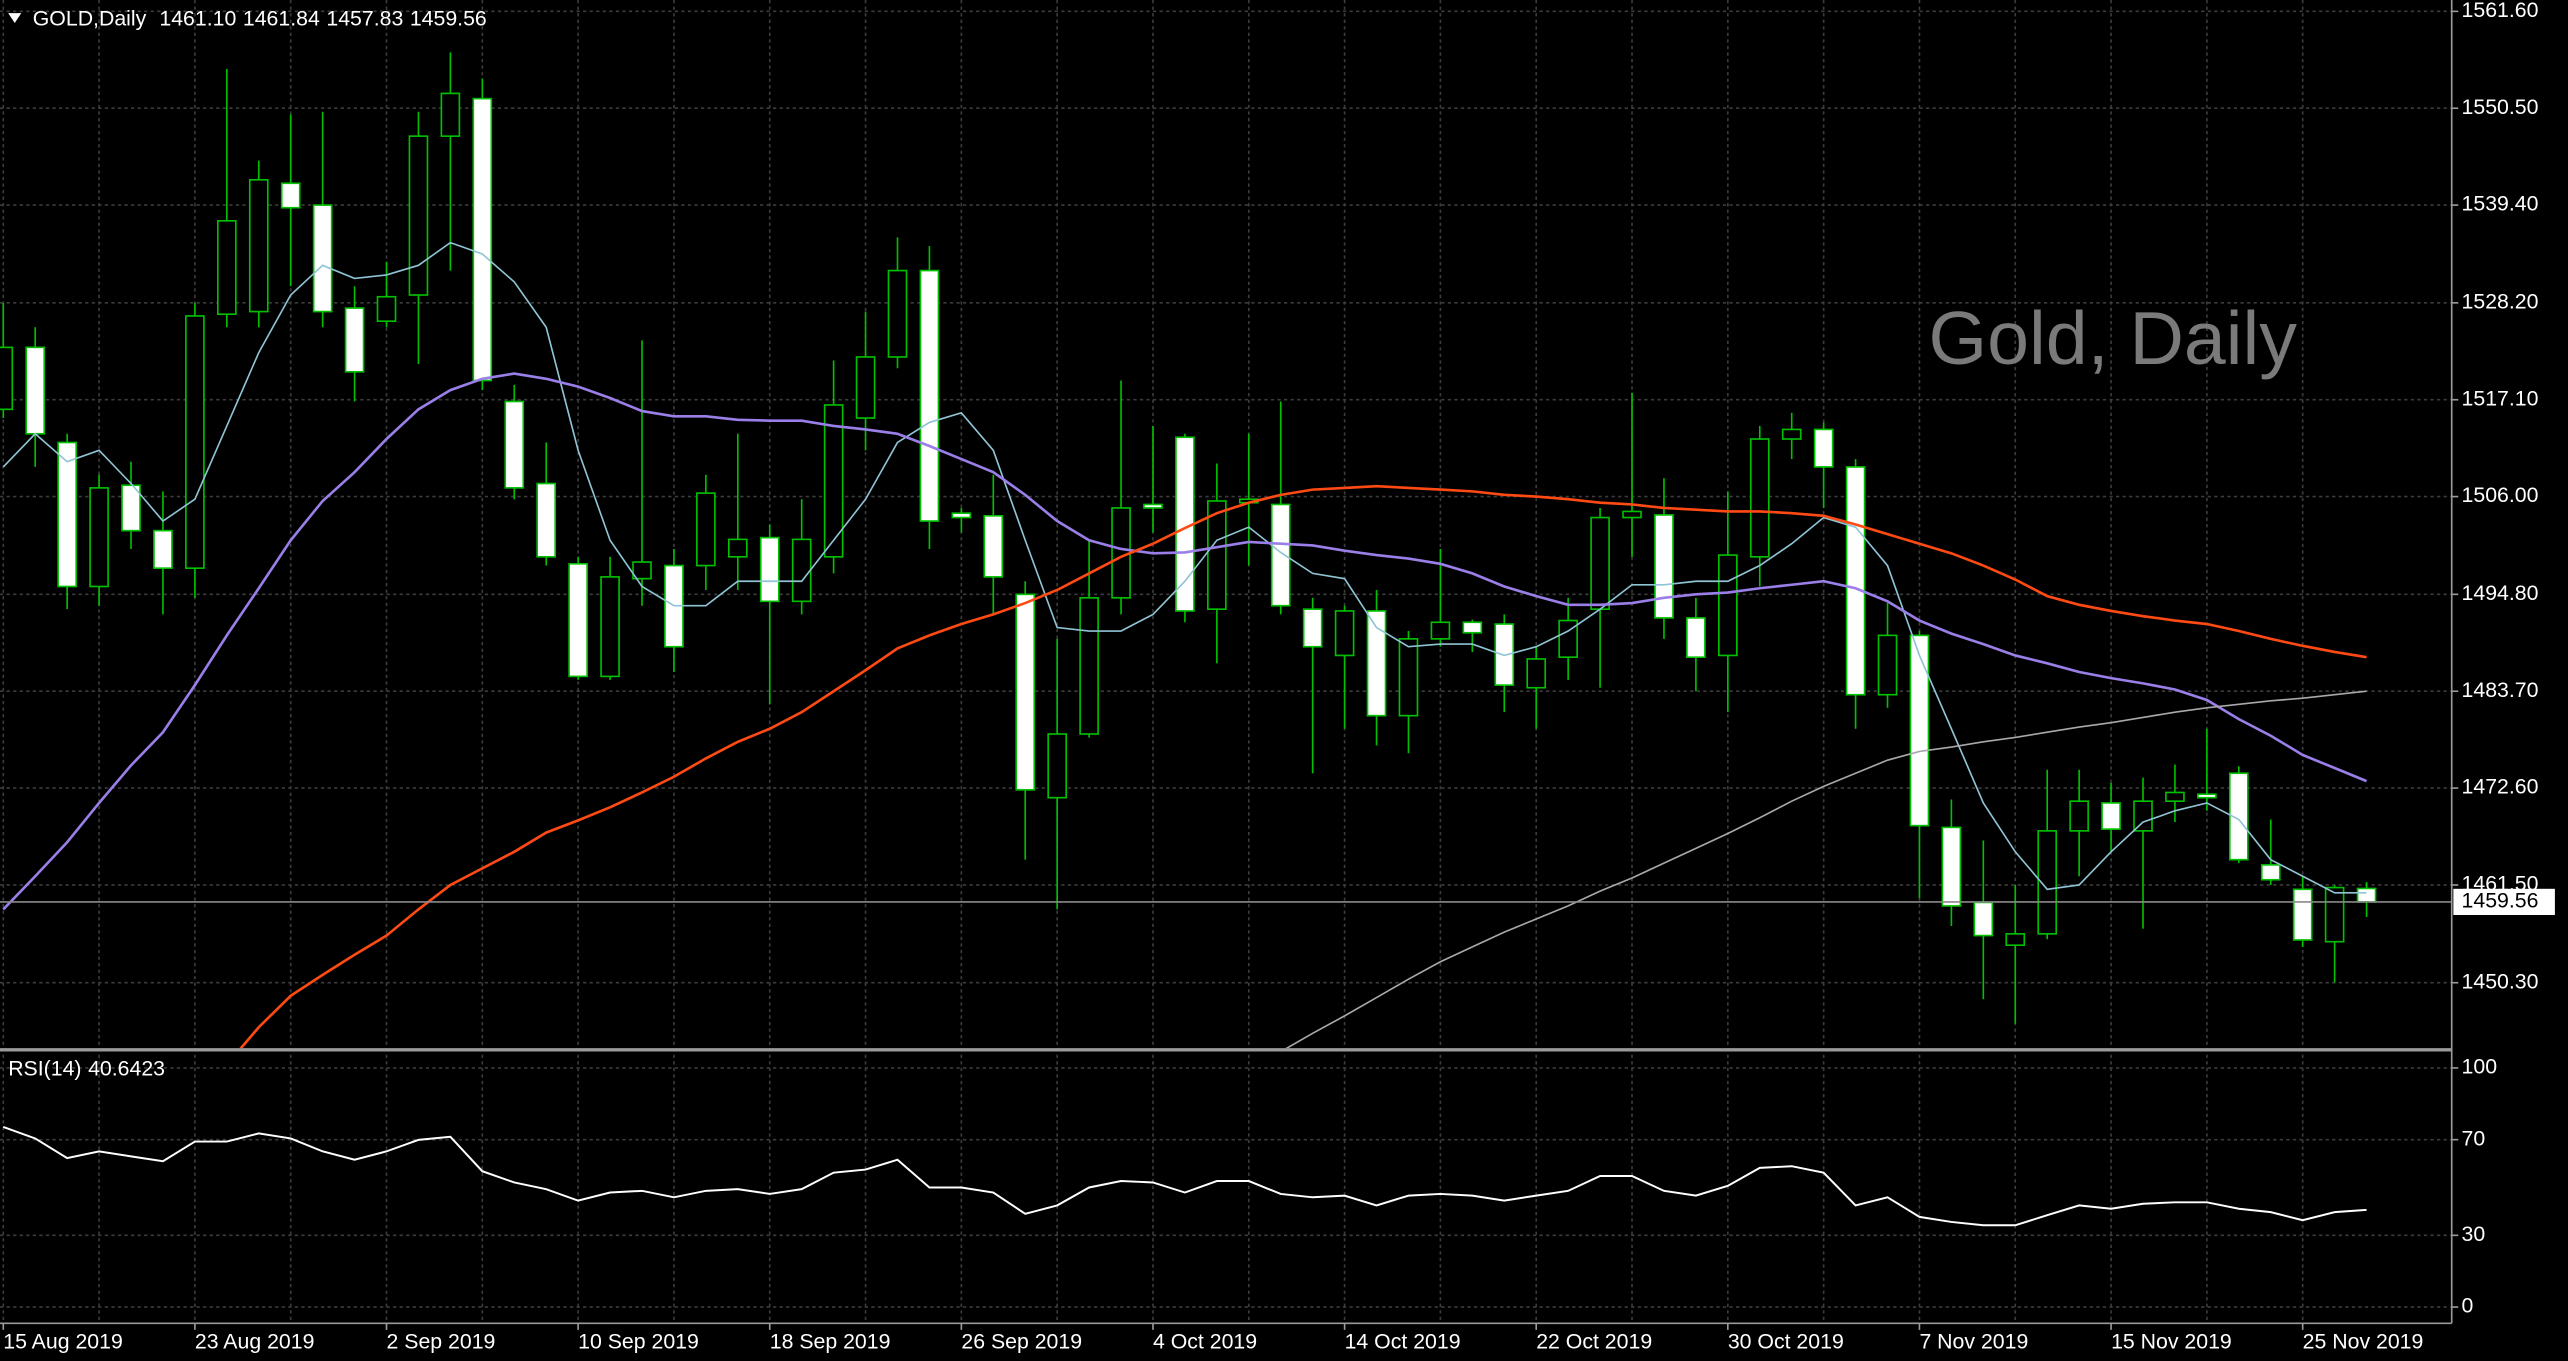  I want to click on x-tick-label: 18 Sep 2019, so click(830, 1342).